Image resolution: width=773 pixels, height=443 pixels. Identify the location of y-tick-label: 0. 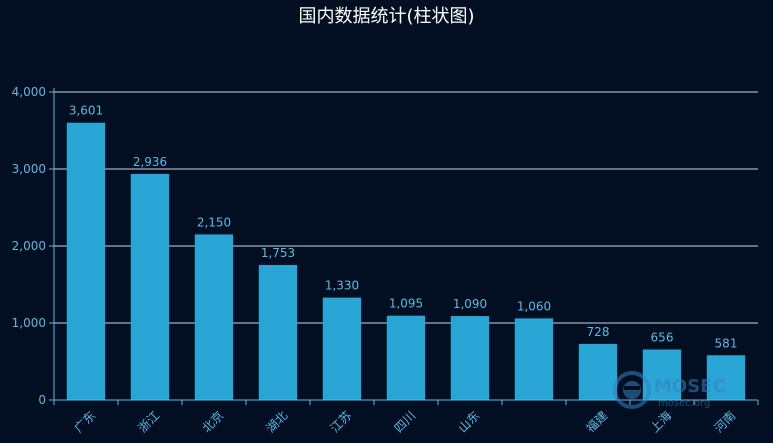
(42, 400).